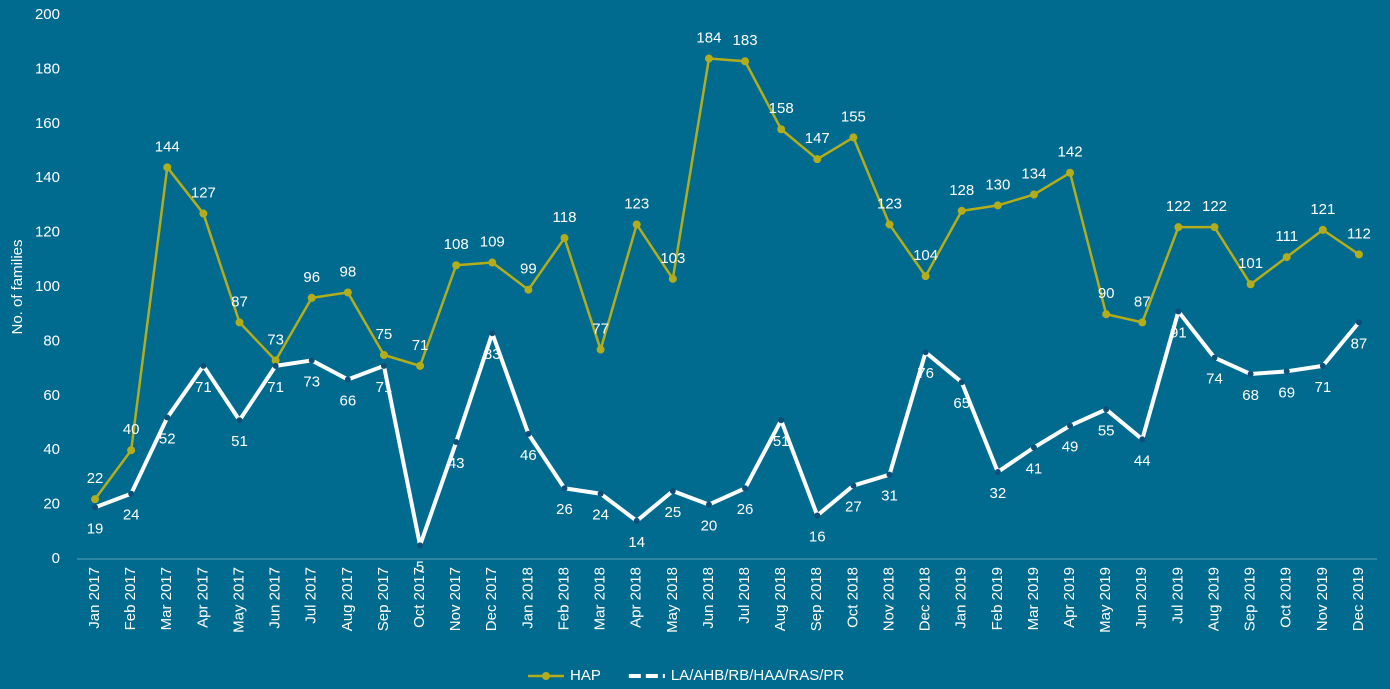  I want to click on data-label: 49, so click(1070, 447).